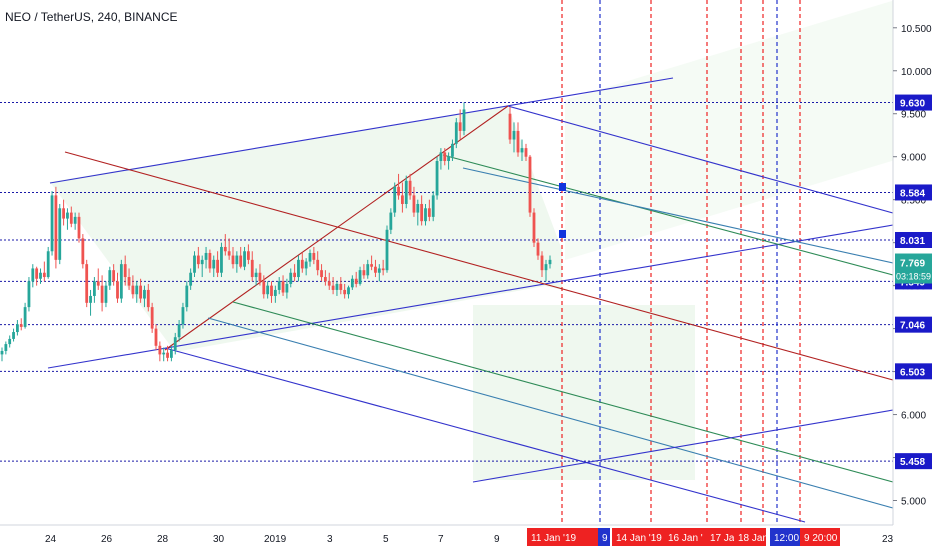 The height and width of the screenshot is (550, 932). Describe the element at coordinates (497, 539) in the screenshot. I see `time-tick-label: 9` at that location.